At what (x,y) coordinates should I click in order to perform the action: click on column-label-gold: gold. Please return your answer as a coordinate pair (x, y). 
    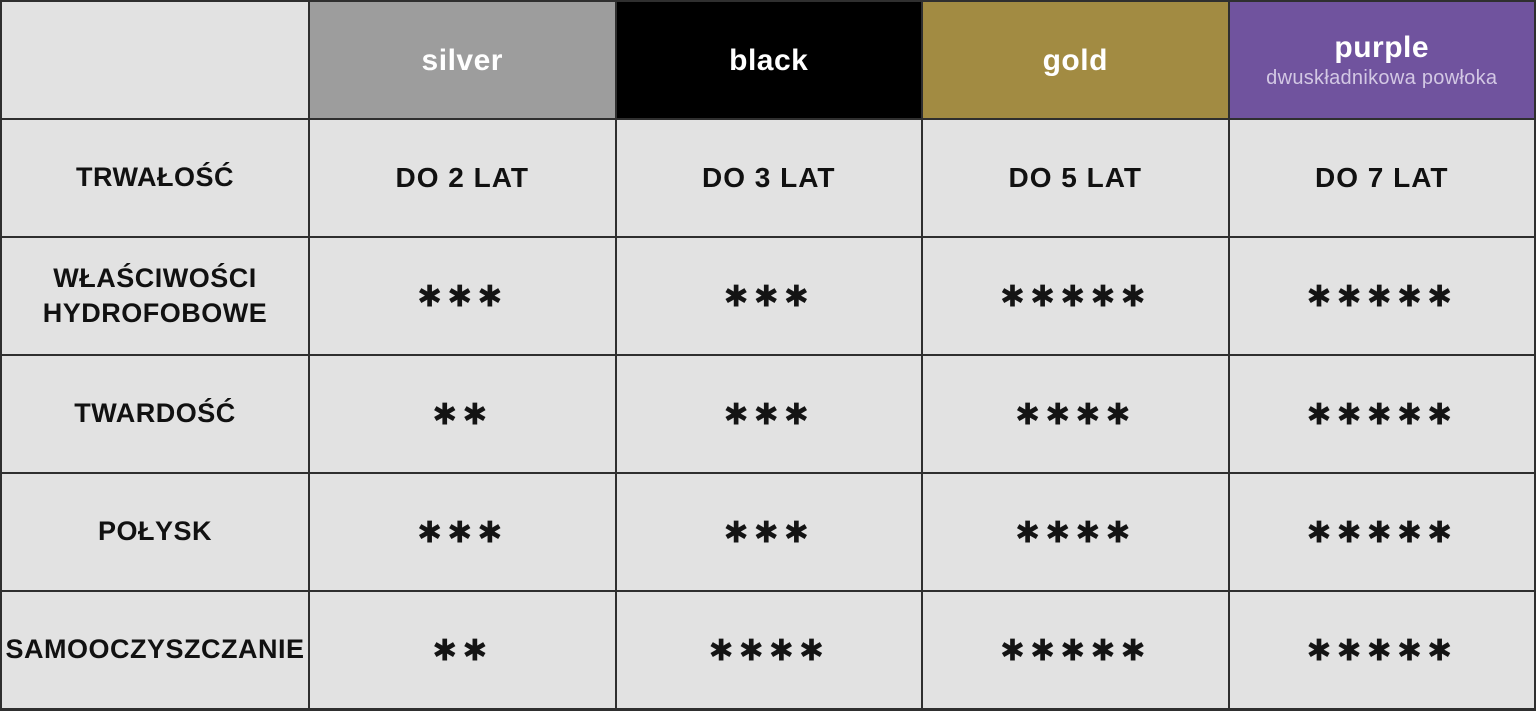
    Looking at the image, I should click on (1075, 60).